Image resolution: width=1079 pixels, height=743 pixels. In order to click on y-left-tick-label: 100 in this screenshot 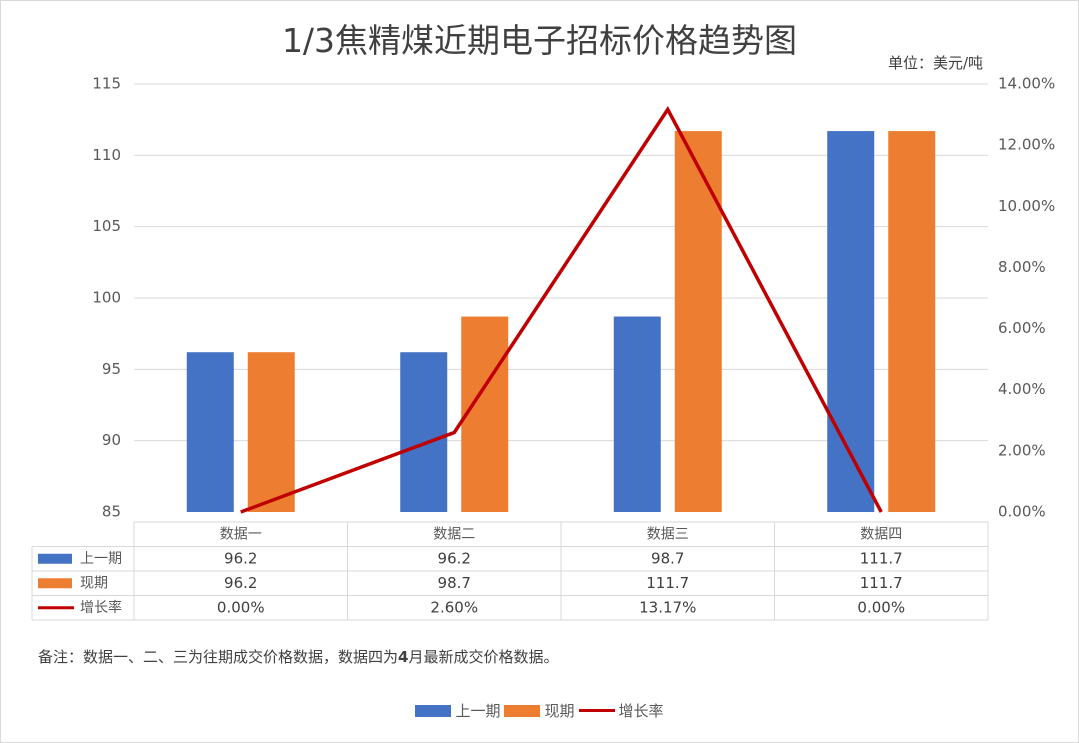, I will do `click(106, 298)`.